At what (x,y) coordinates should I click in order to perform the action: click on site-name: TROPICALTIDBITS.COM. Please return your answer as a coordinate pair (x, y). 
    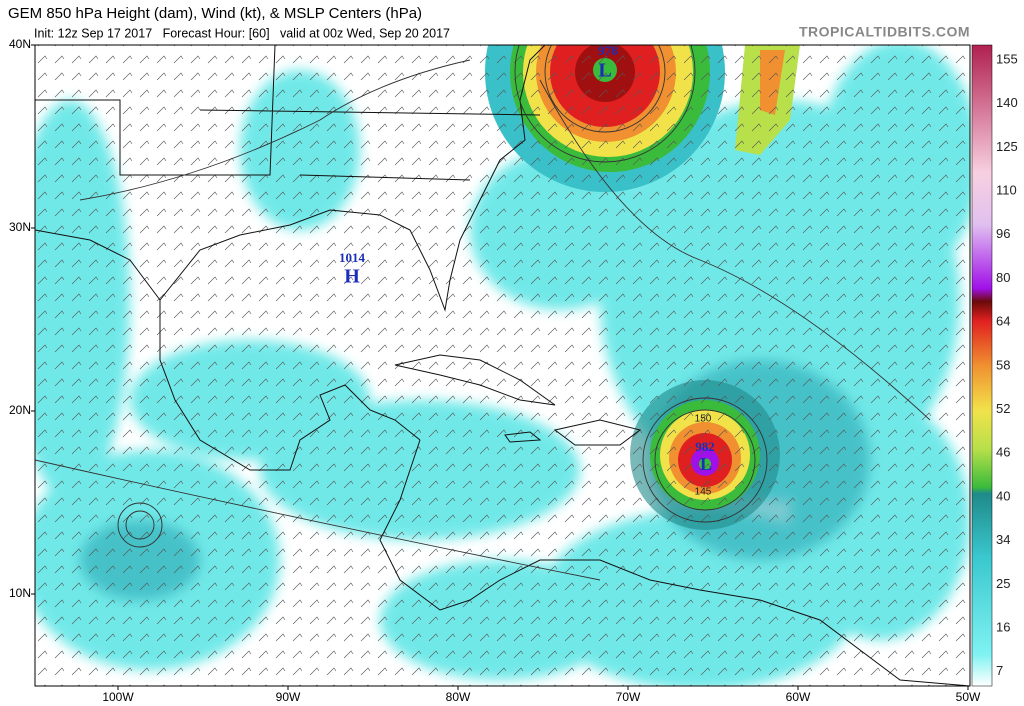
    Looking at the image, I should click on (884, 32).